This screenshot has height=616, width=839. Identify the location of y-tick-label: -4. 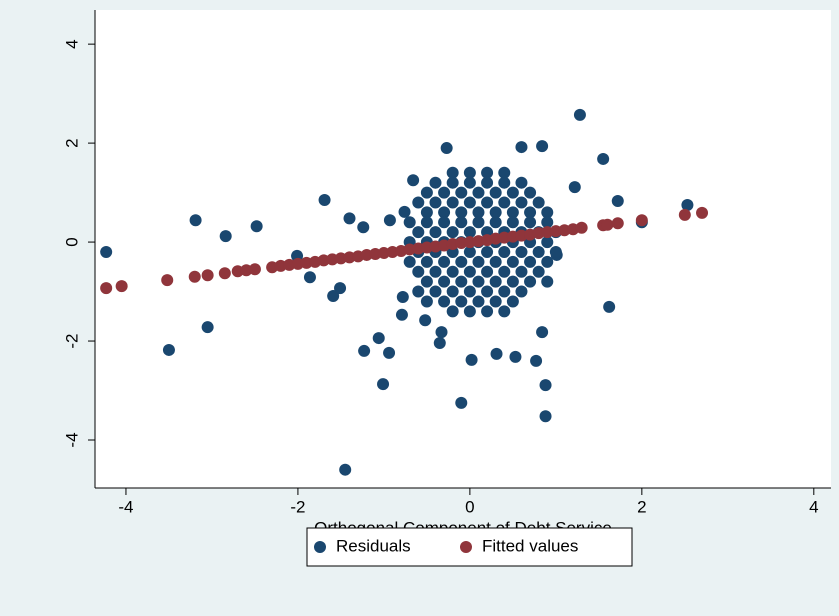
(71, 439).